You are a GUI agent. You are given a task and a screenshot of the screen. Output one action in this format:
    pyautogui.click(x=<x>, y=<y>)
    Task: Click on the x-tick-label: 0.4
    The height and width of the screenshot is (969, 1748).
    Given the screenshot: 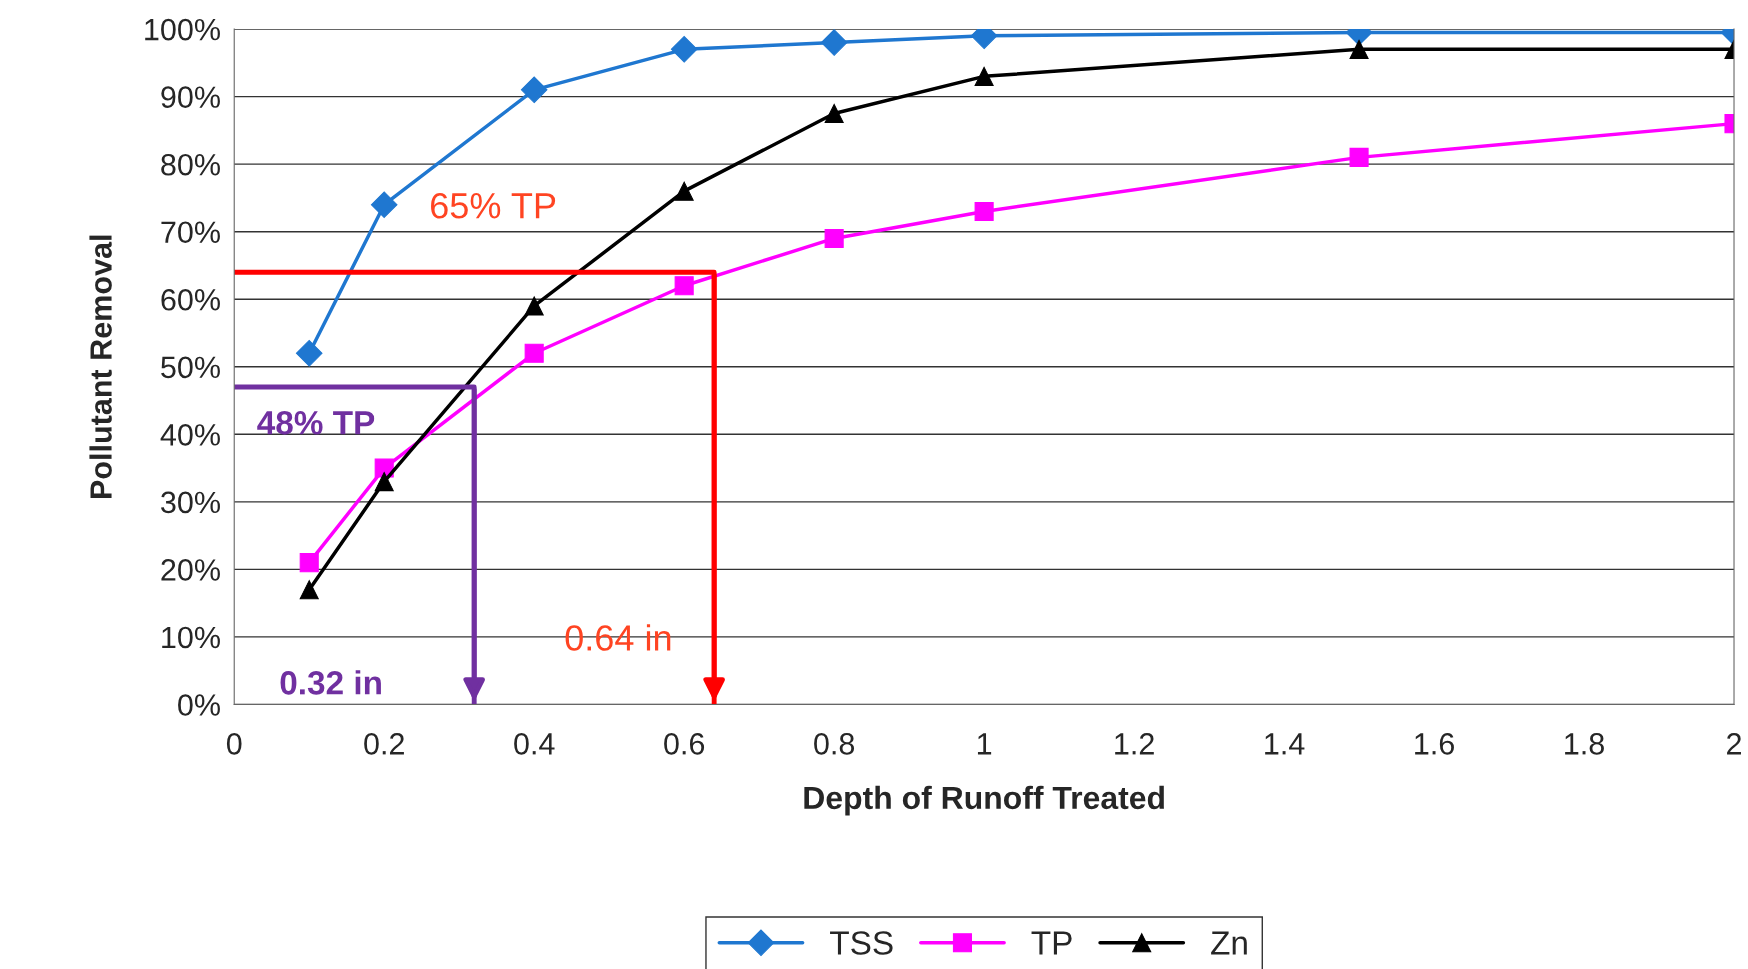 What is the action you would take?
    pyautogui.click(x=534, y=744)
    